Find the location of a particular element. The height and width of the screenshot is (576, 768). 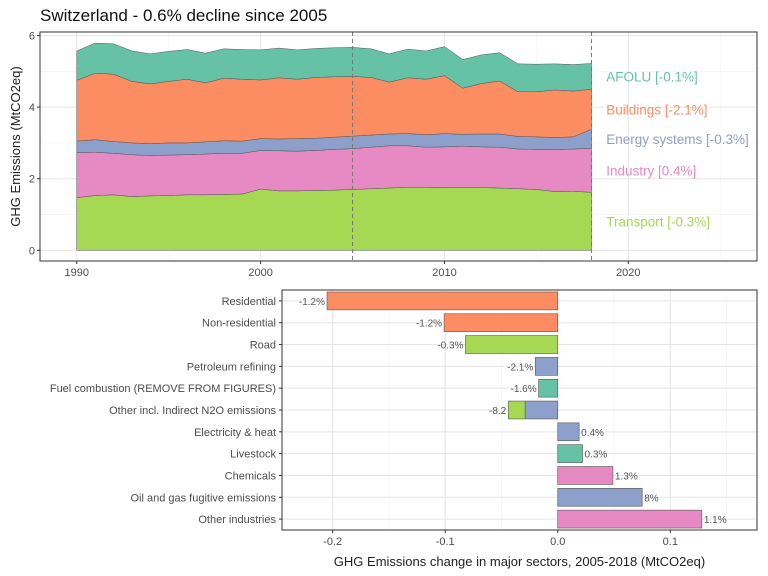

bar-x-tick-label: 0.0 is located at coordinates (557, 542).